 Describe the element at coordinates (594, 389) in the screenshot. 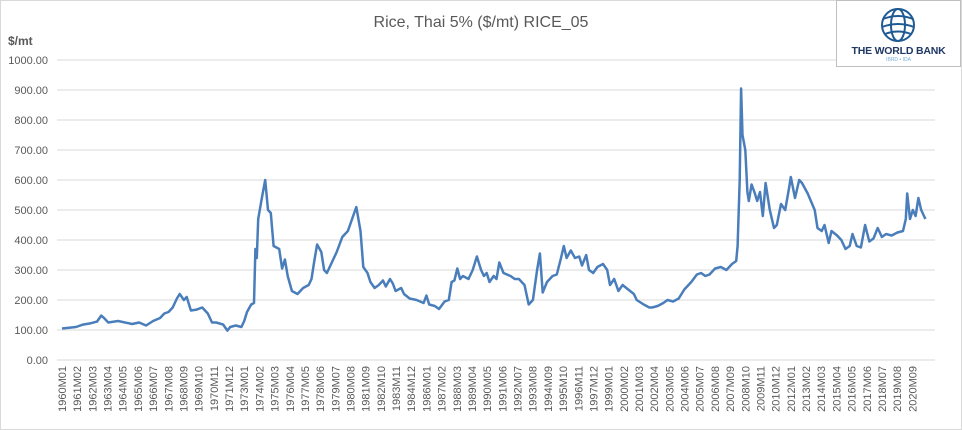

I see `x-tick-label: 1997M12` at that location.